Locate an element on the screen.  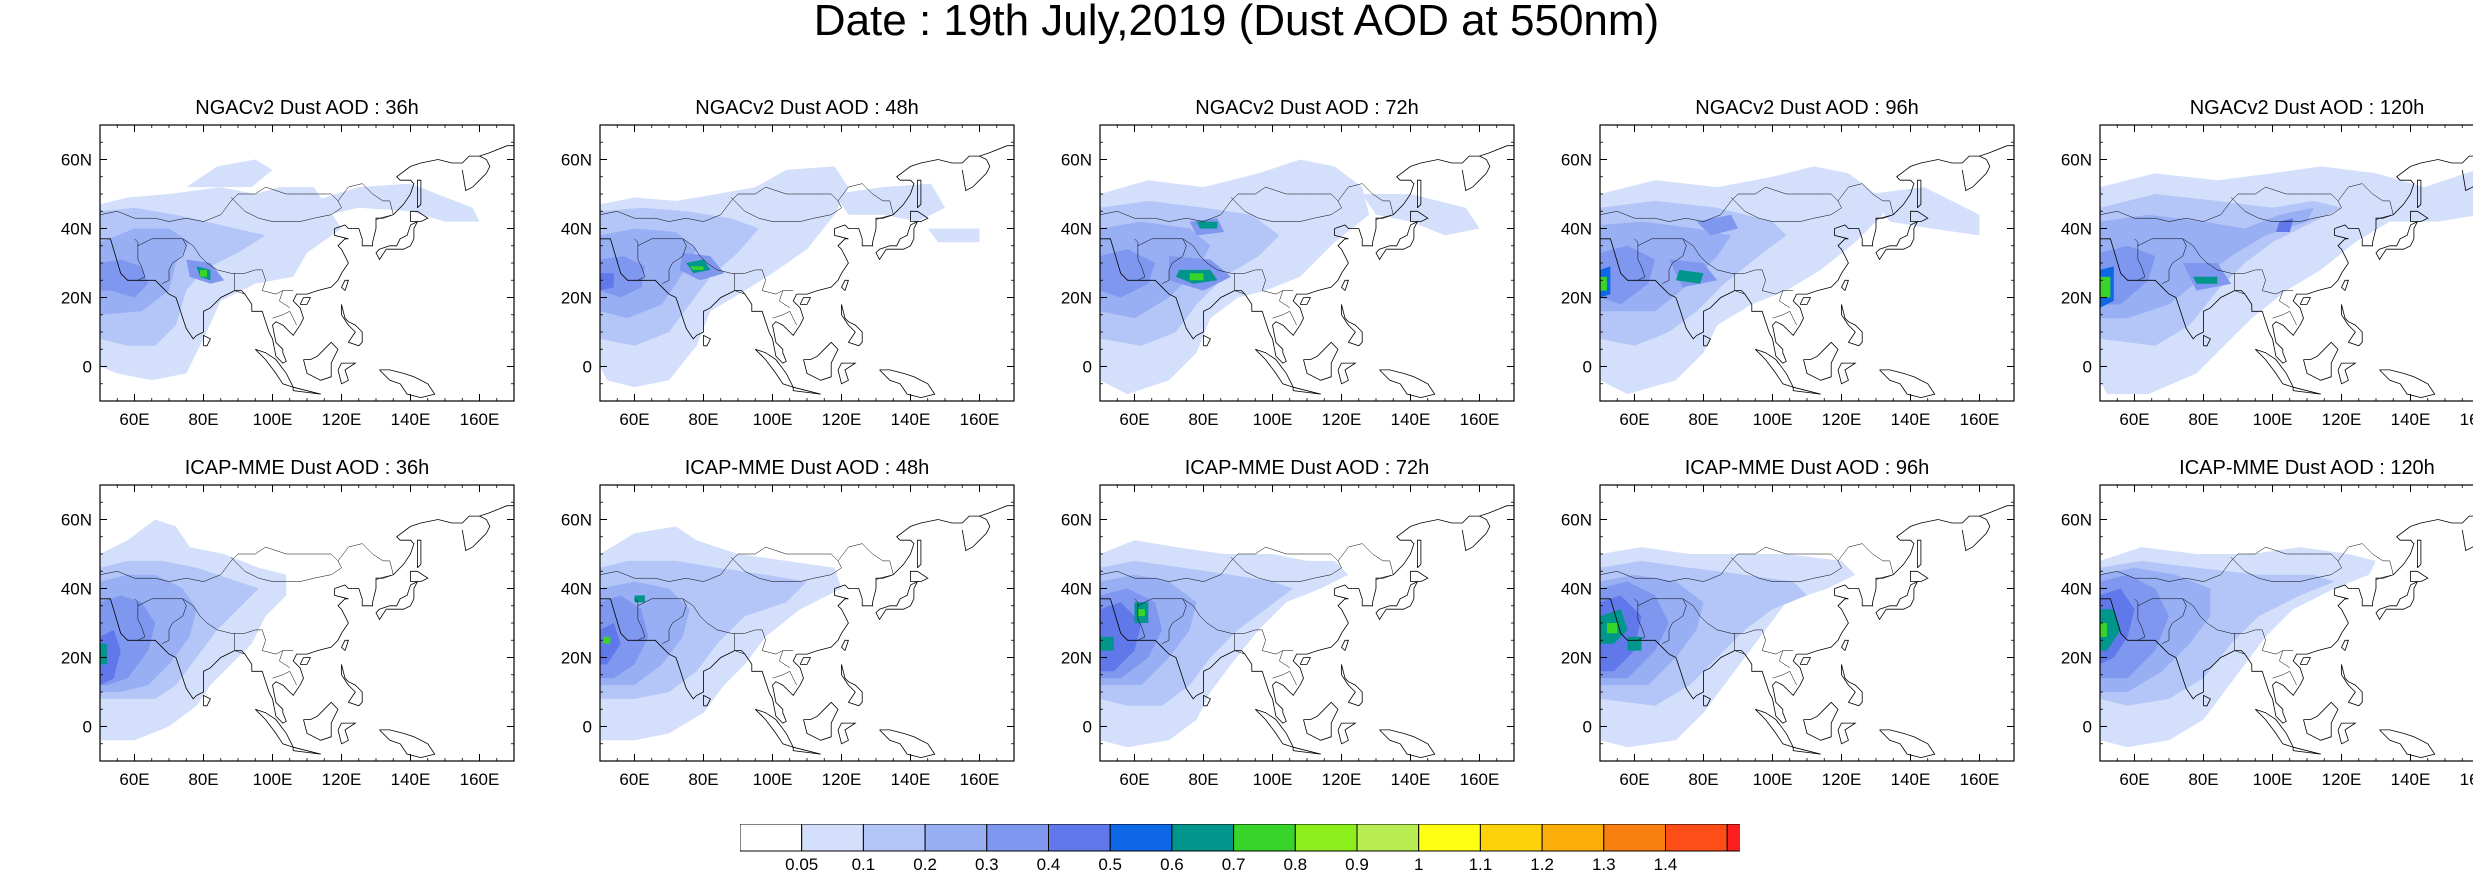
colorbar-label: 1.3 is located at coordinates (1604, 864).